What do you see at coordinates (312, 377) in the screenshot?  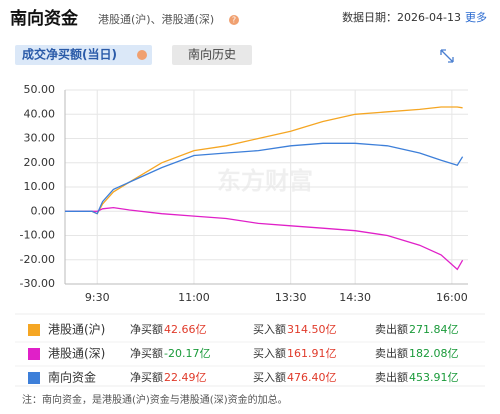 I see `cell-value: 476.40亿` at bounding box center [312, 377].